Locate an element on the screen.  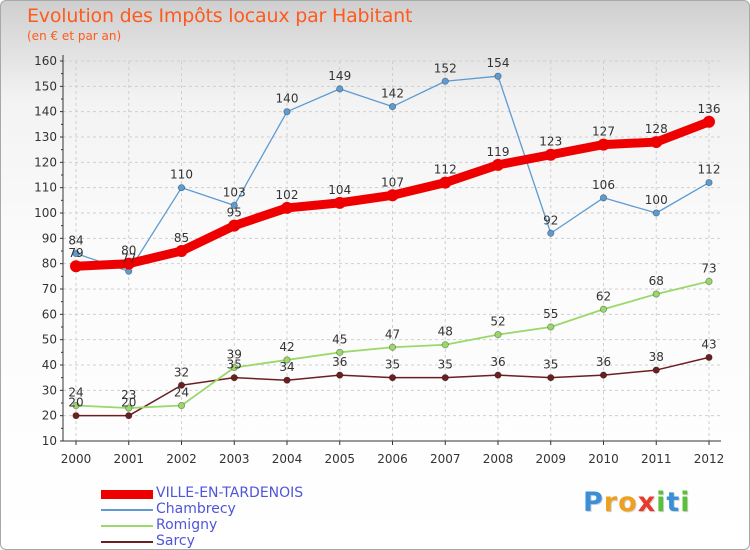
data-label-ville-en-tardenois: 95 is located at coordinates (234, 213).